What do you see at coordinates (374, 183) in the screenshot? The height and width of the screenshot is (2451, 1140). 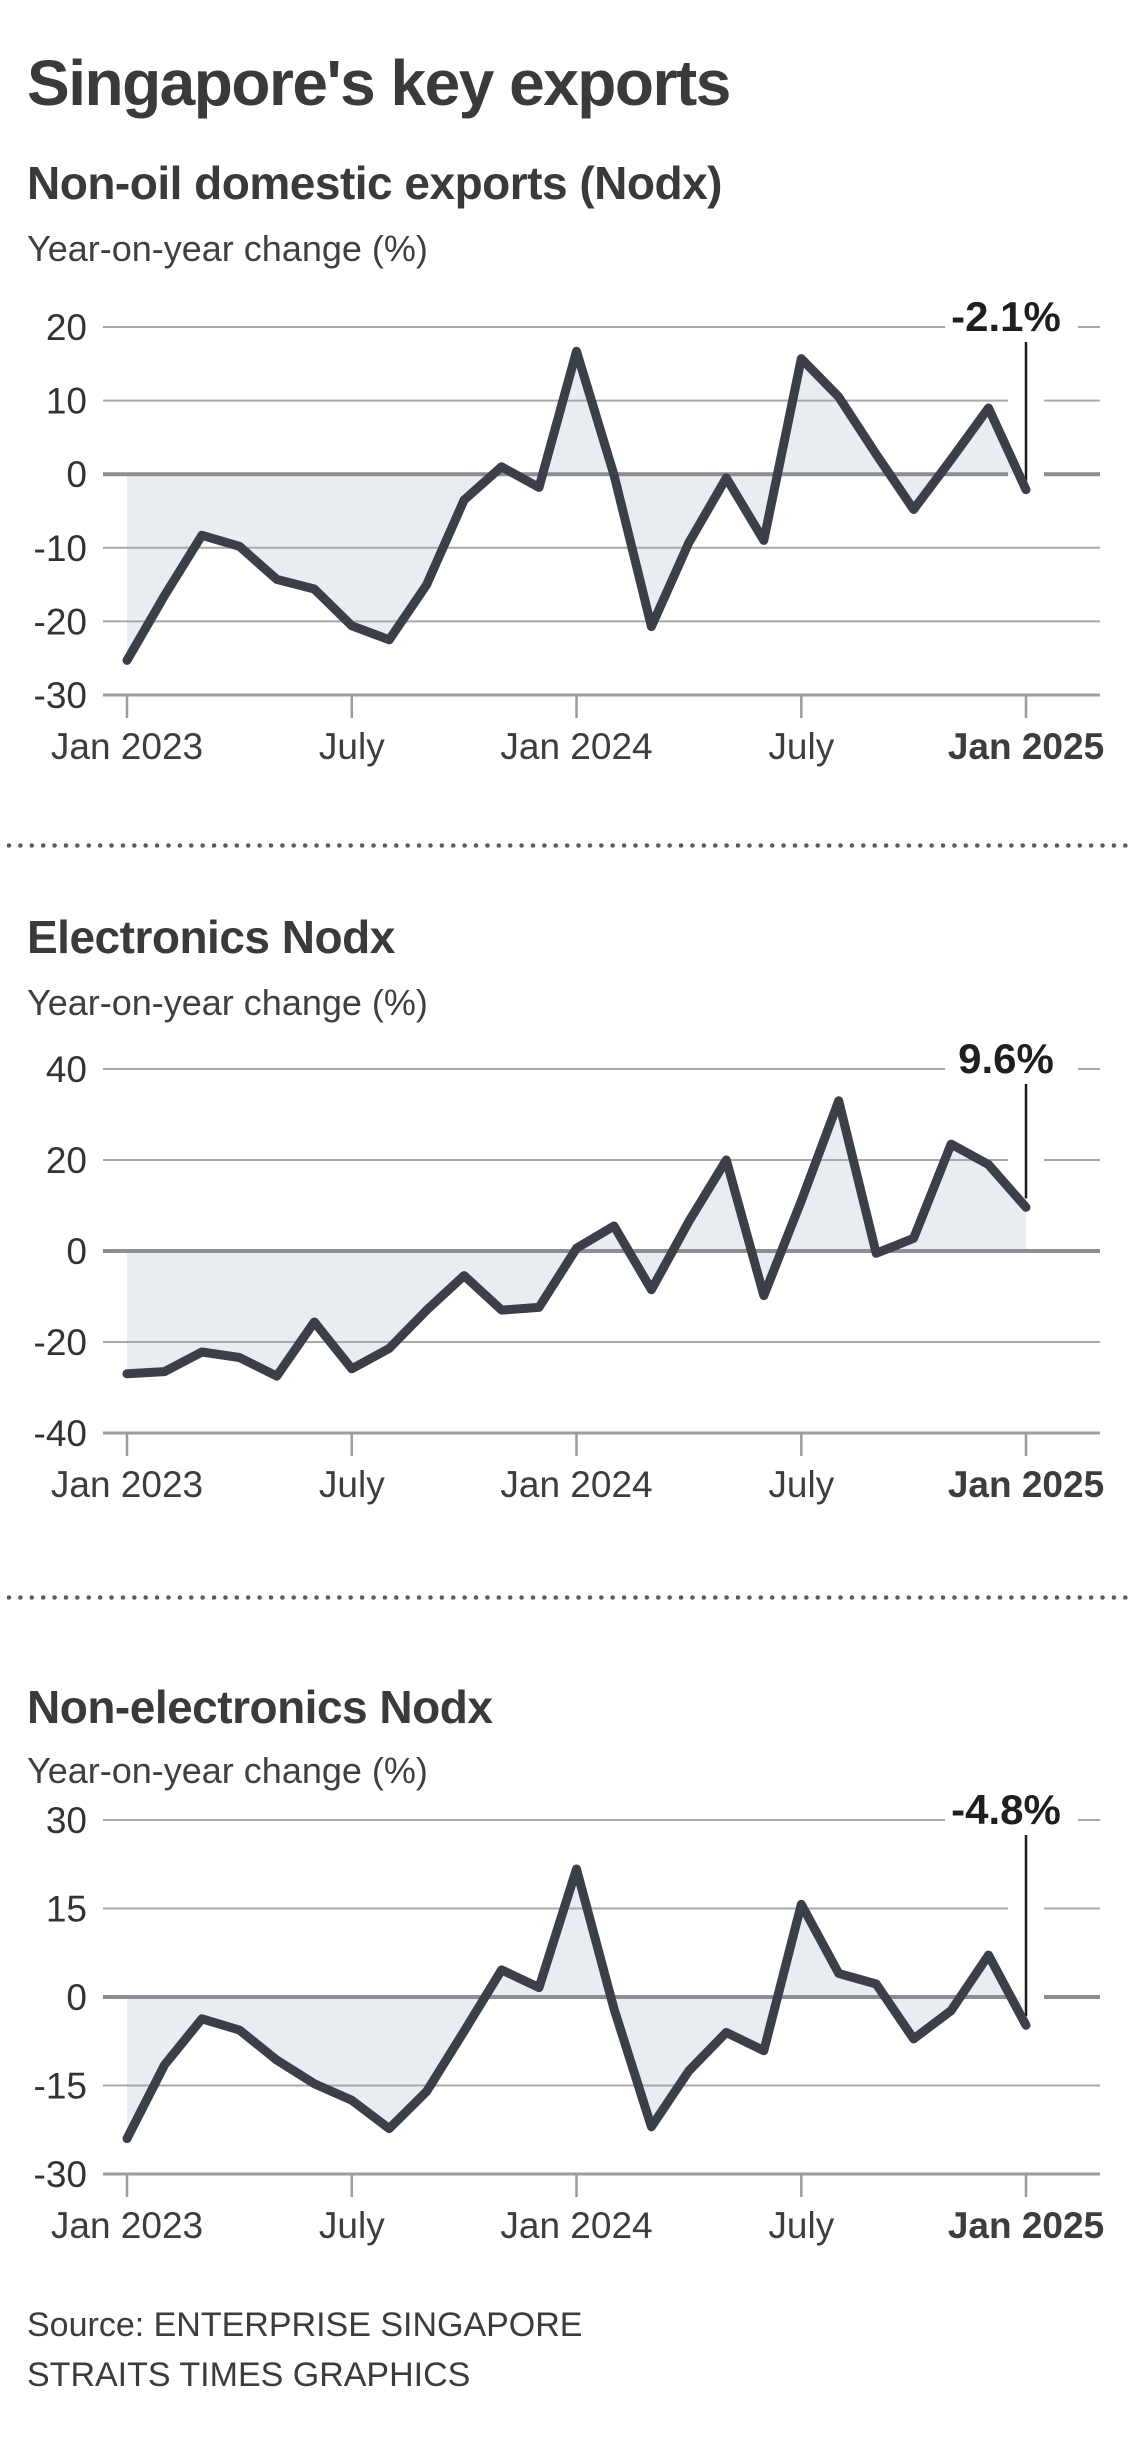 I see `chart1-heading: Non-oil domestic exports (Nodx)` at bounding box center [374, 183].